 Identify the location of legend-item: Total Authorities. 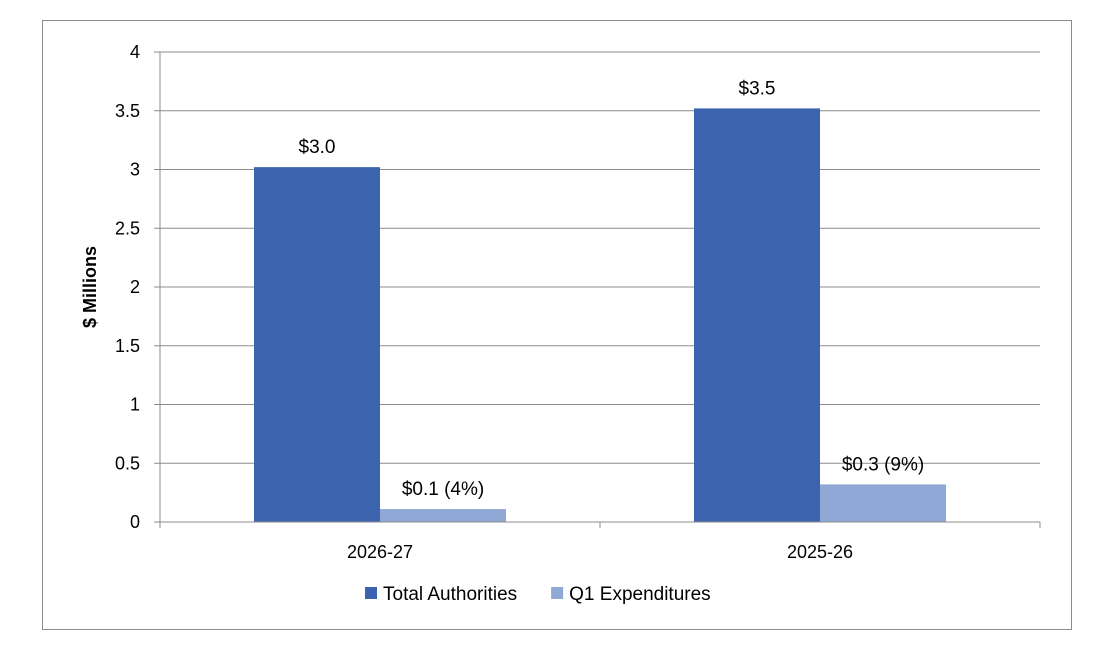
(441, 594).